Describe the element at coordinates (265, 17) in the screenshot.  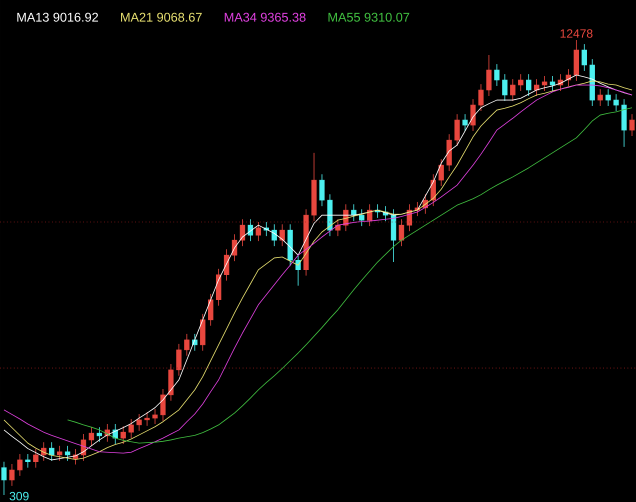
I see `text: MA34 9365.38` at that location.